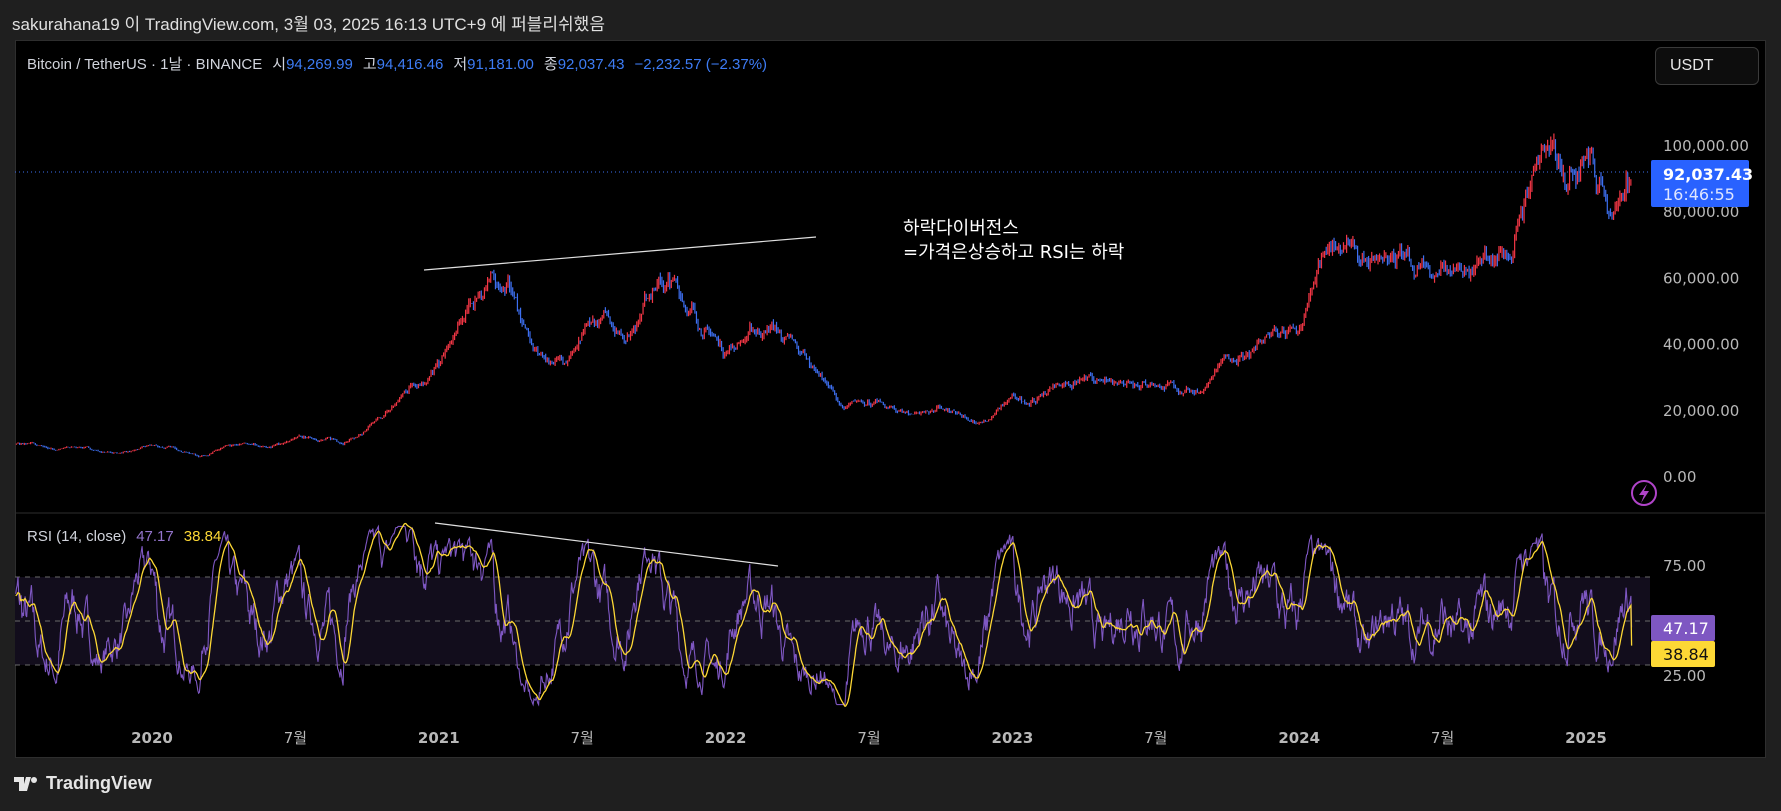 This screenshot has height=811, width=1781. Describe the element at coordinates (1013, 738) in the screenshot. I see `time-tick-label: 2023` at that location.